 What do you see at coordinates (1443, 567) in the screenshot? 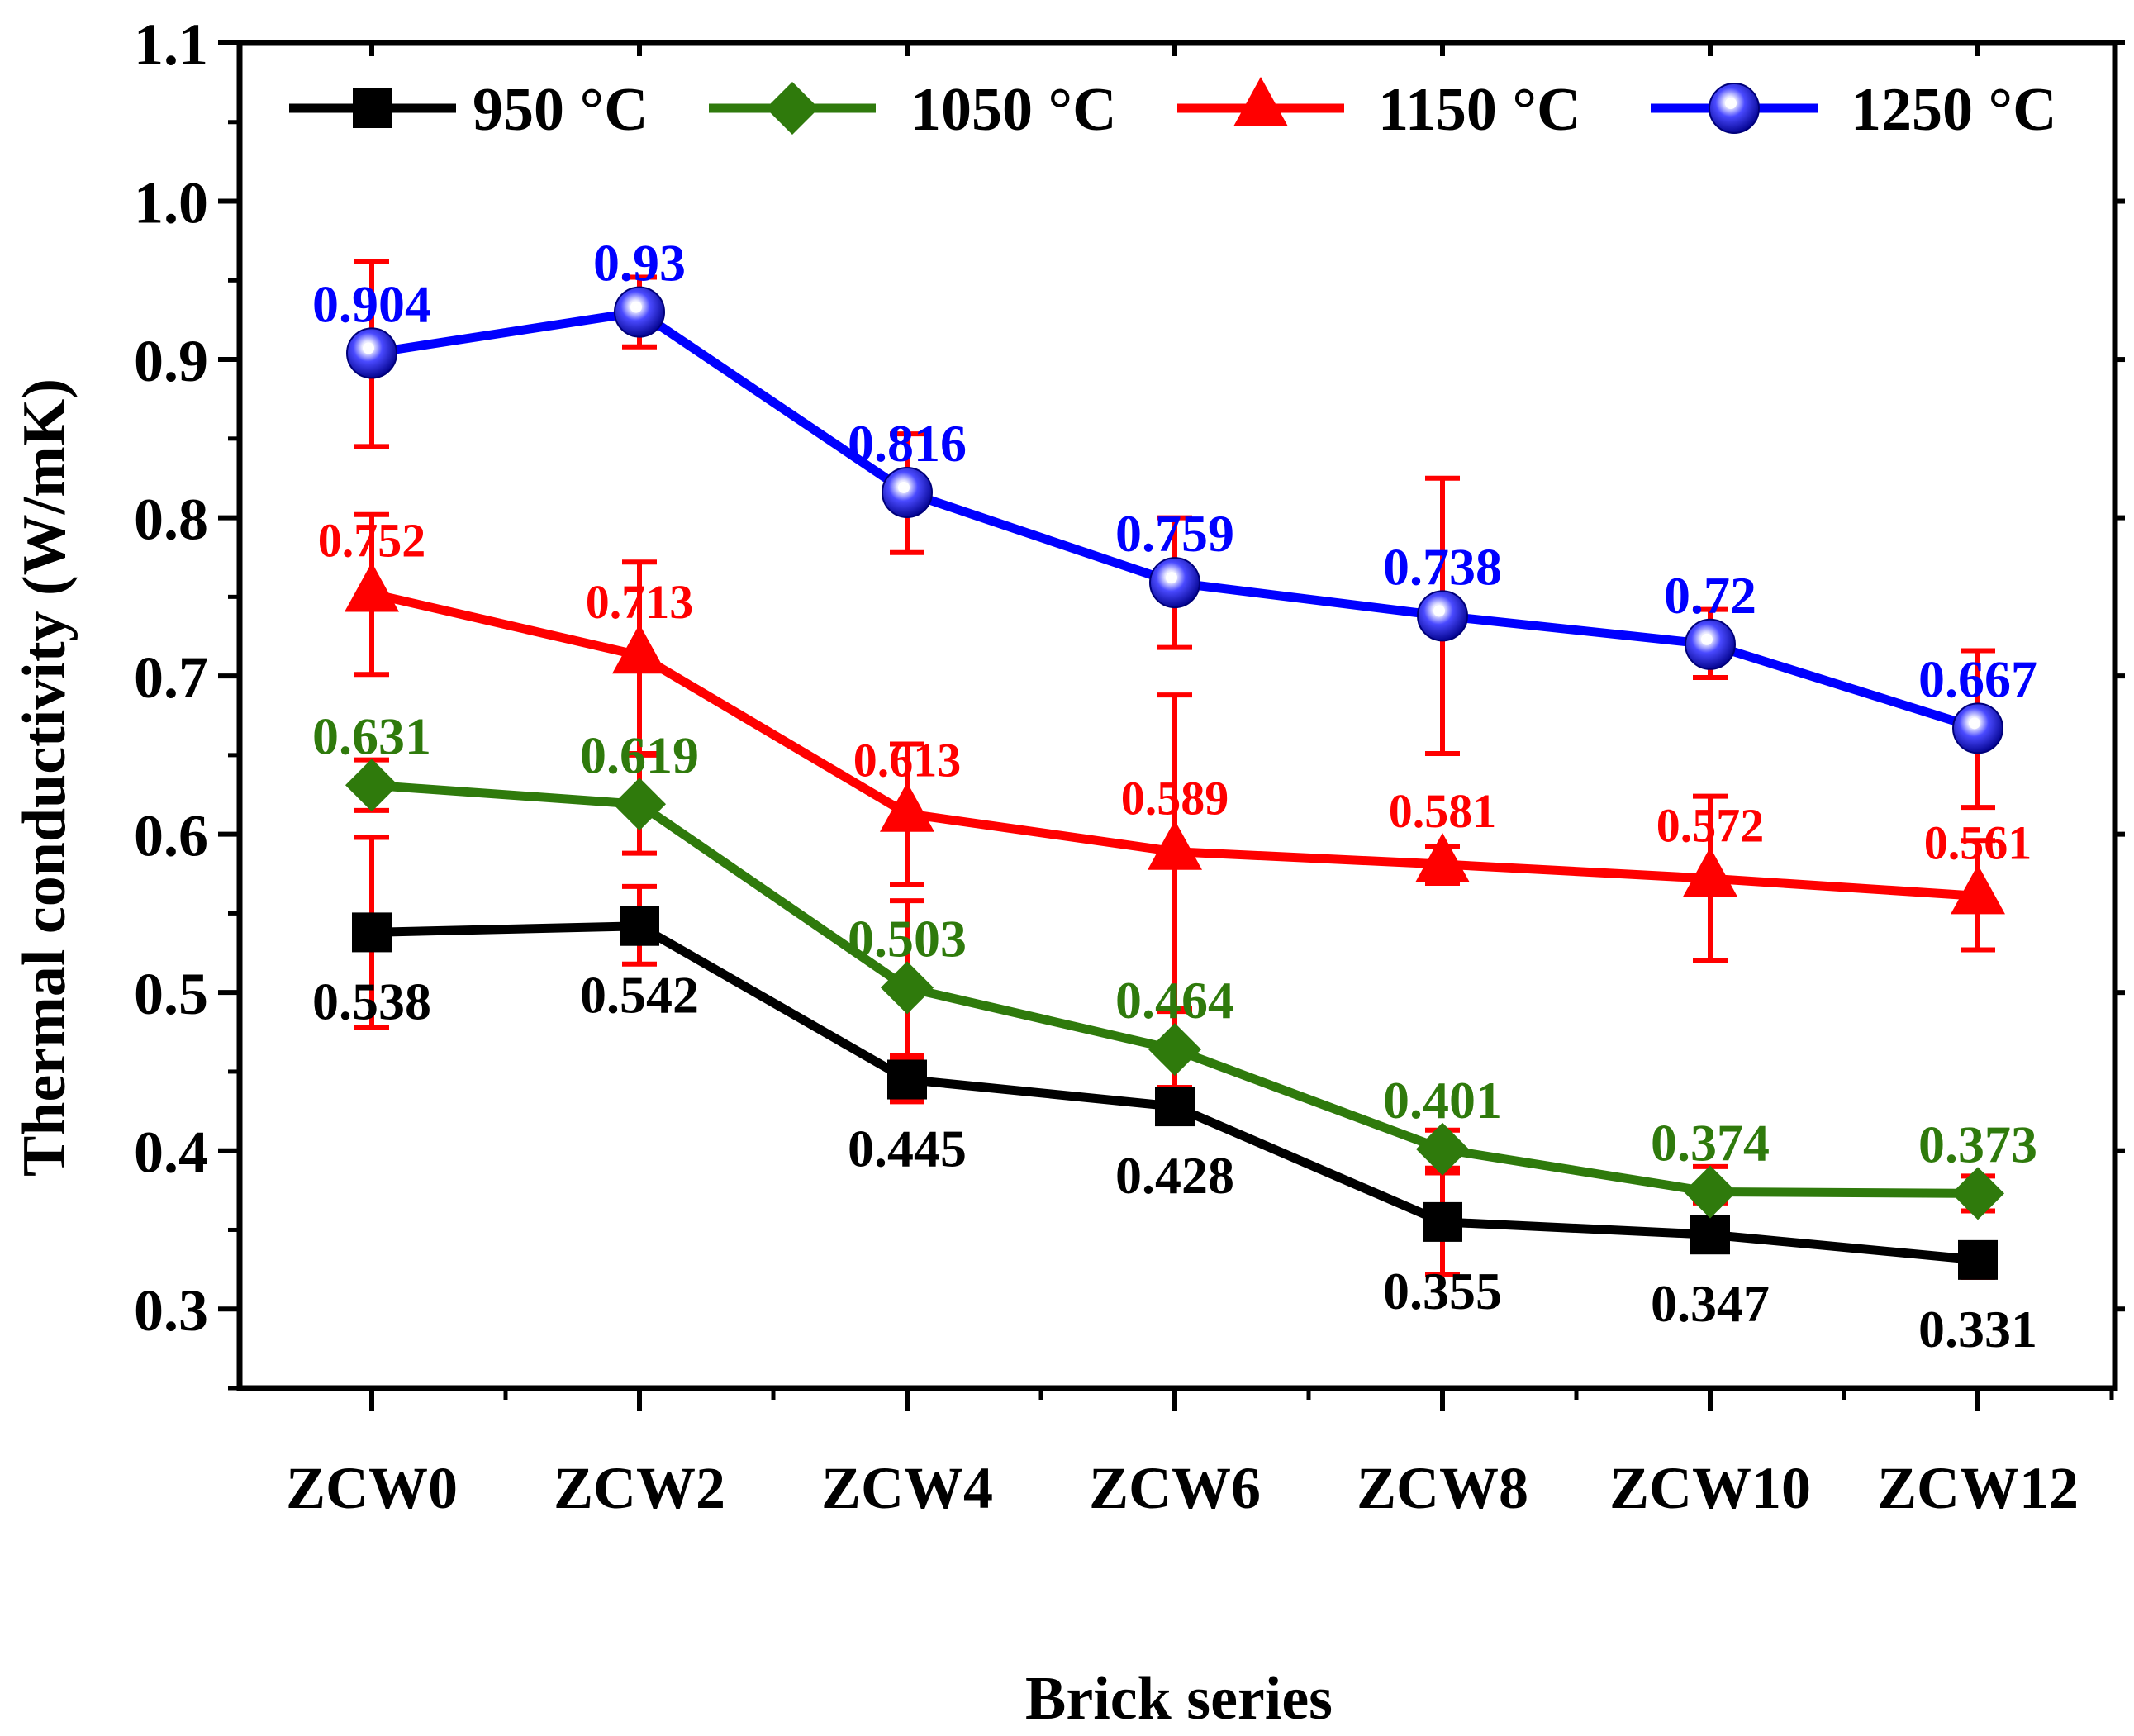
I see `data-label: 0.738` at bounding box center [1443, 567].